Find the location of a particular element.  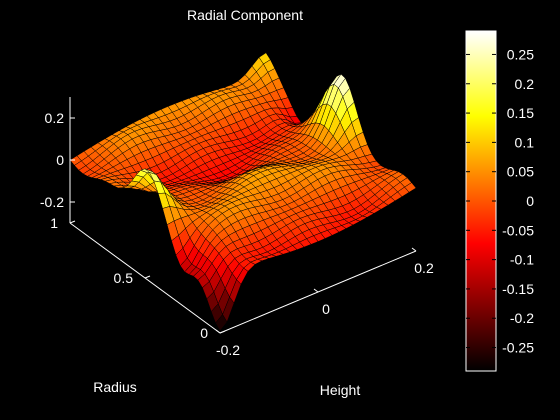

z-tick-label: 0 is located at coordinates (60, 160).